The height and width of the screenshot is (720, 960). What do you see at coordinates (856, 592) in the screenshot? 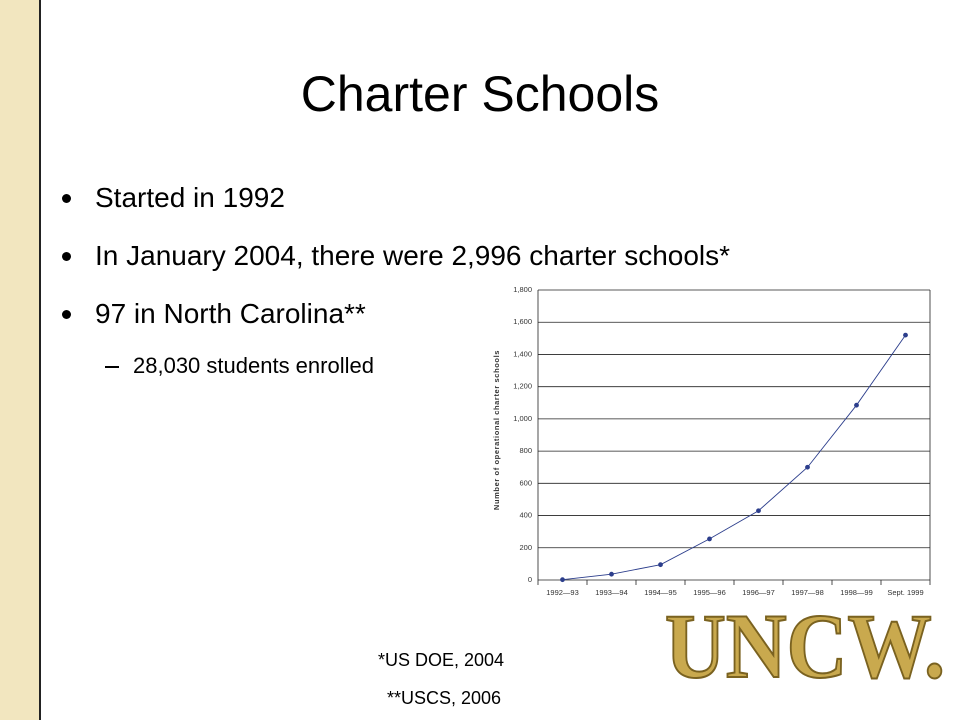
I see `x-tick-label: 1998—99` at bounding box center [856, 592].